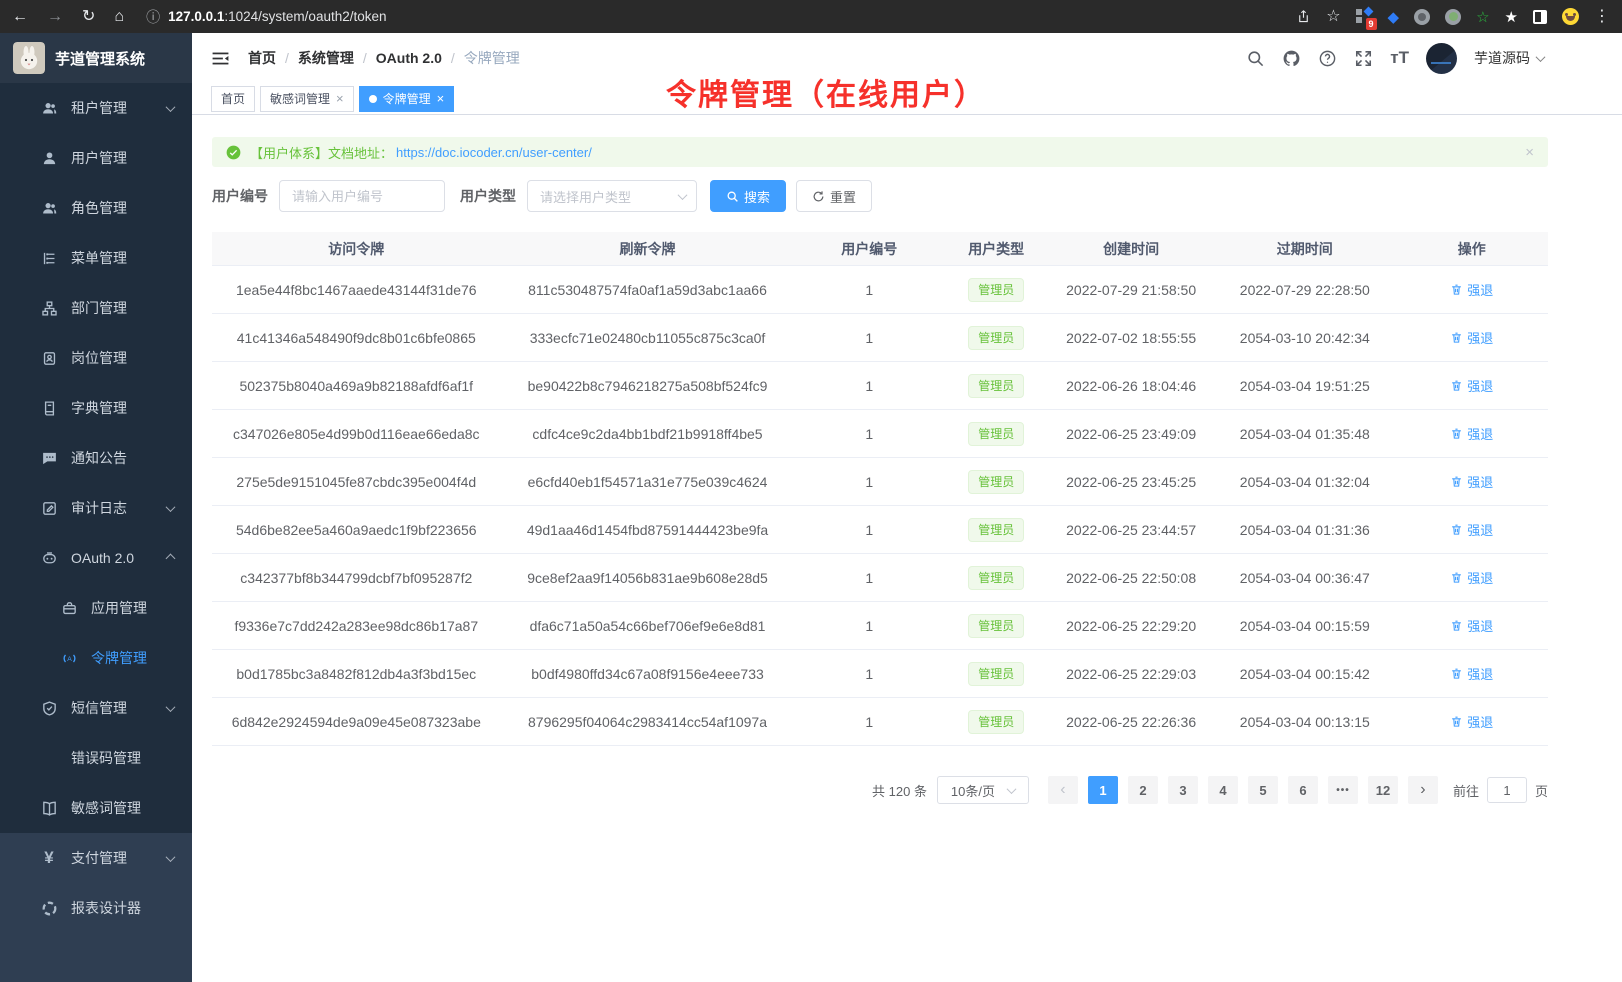 The width and height of the screenshot is (1622, 982). Describe the element at coordinates (1422, 790) in the screenshot. I see `next-page-button: ›` at that location.